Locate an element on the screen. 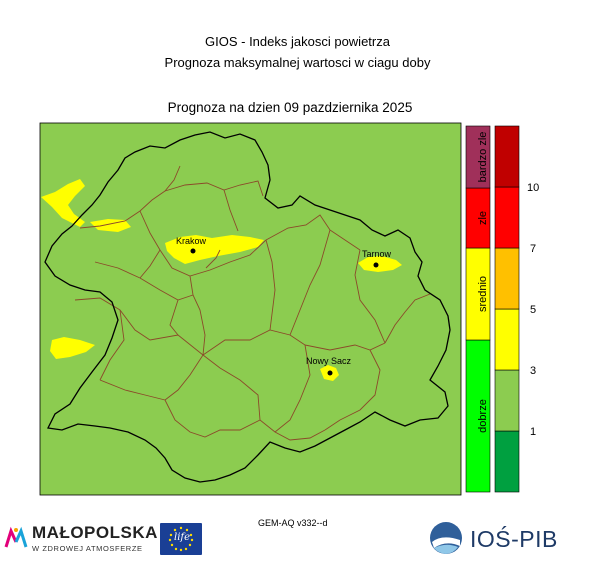 The image size is (595, 566). zone-west-north is located at coordinates (63, 203).